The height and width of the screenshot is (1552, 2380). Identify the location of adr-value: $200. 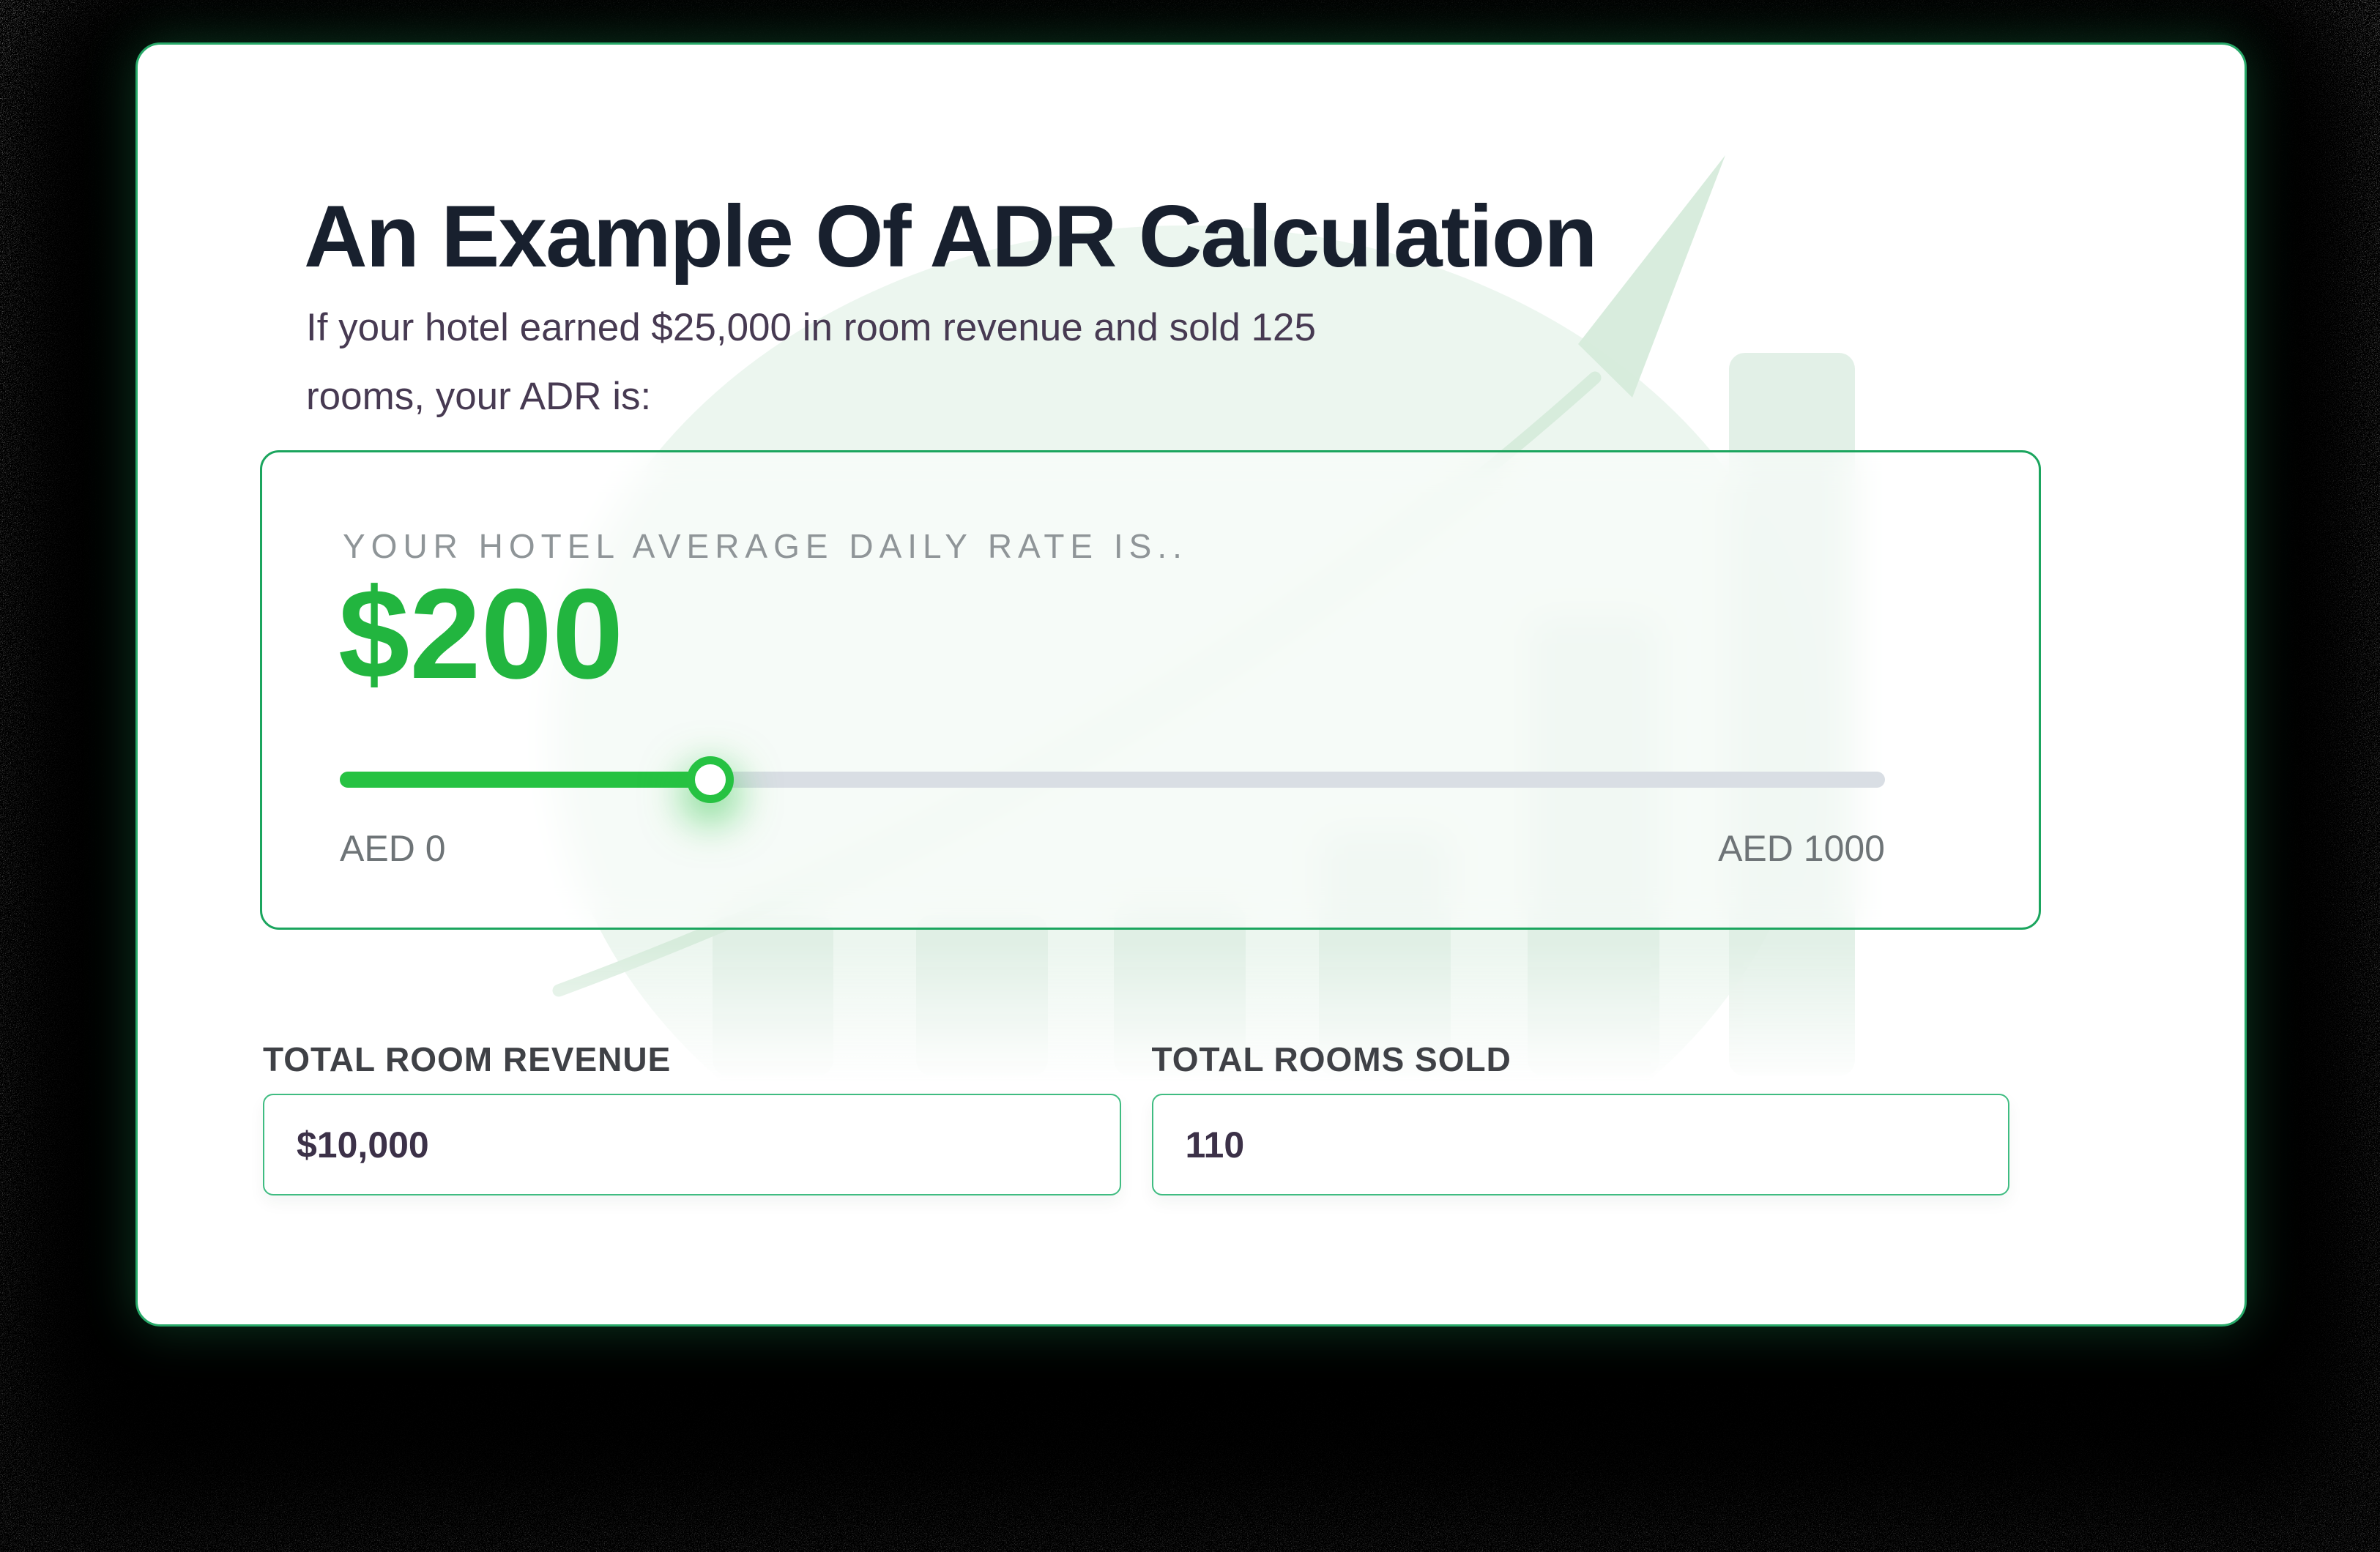
(481, 634).